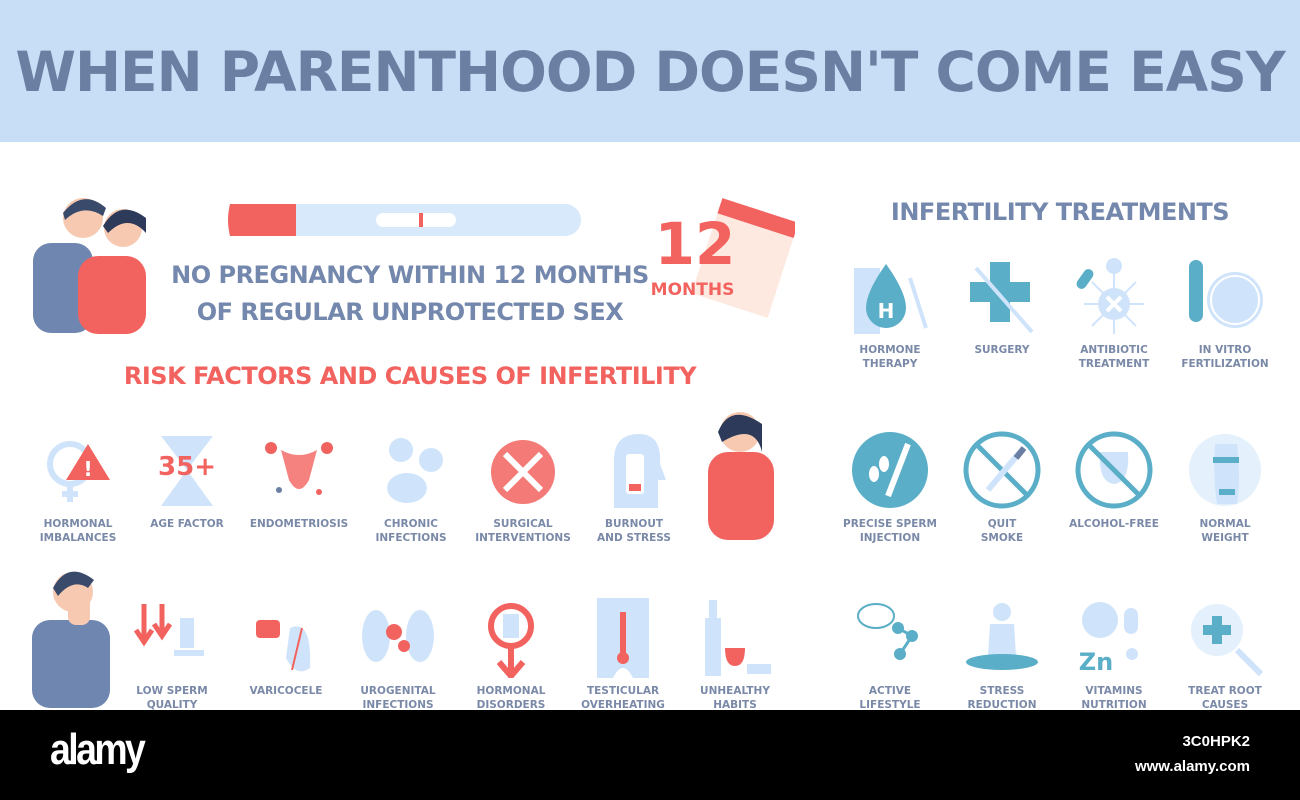  Describe the element at coordinates (623, 691) in the screenshot. I see `label-line: TESTICULAR` at that location.